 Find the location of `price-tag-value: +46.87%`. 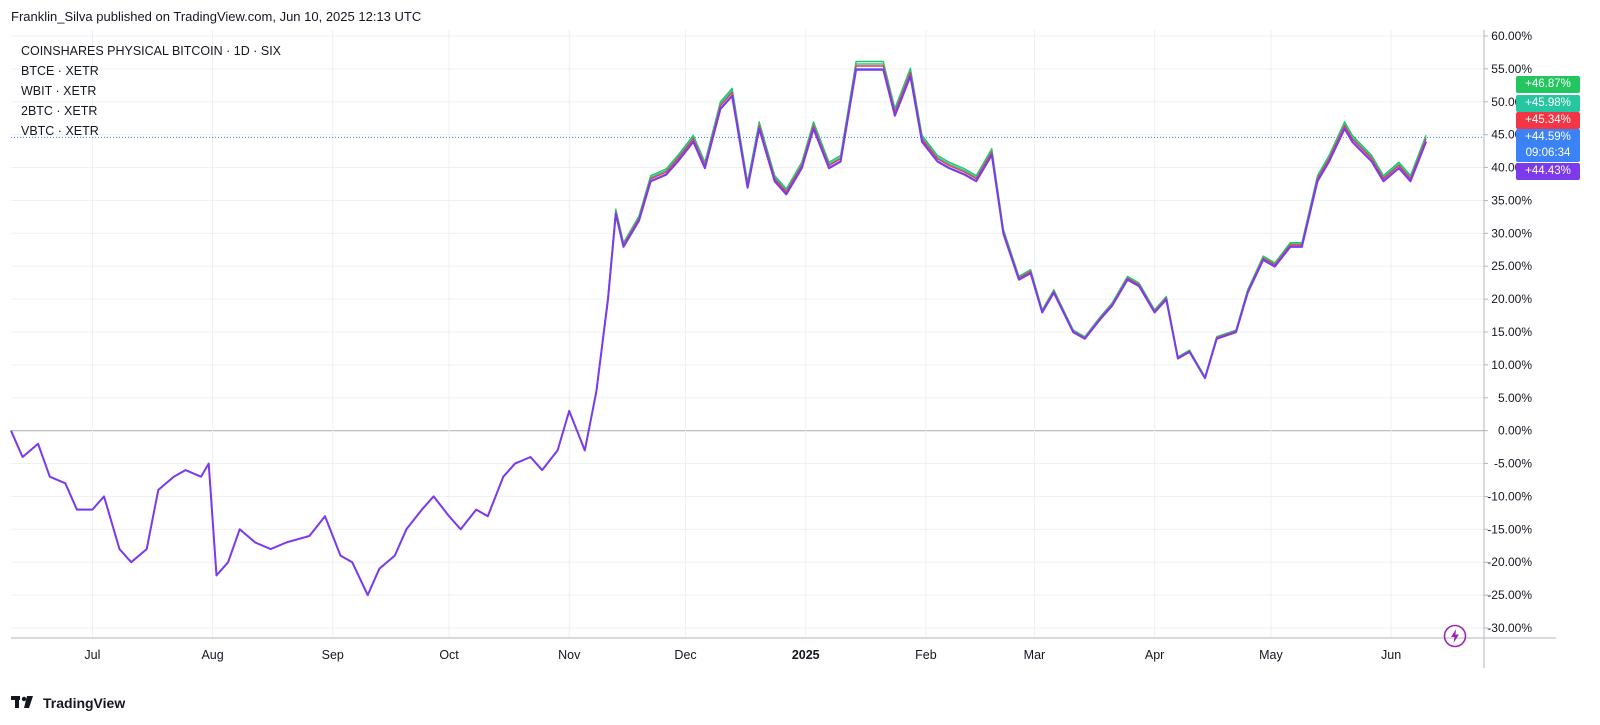

price-tag-value: +46.87% is located at coordinates (1548, 84).